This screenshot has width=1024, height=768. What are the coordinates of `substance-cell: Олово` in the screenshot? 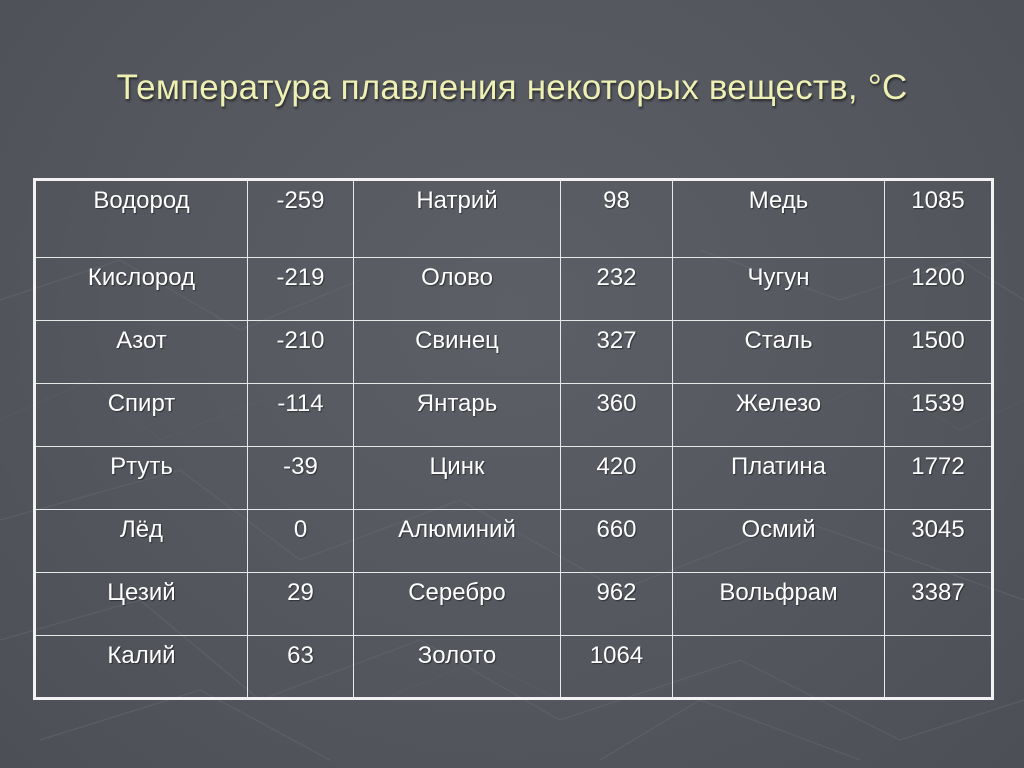 It's located at (457, 289).